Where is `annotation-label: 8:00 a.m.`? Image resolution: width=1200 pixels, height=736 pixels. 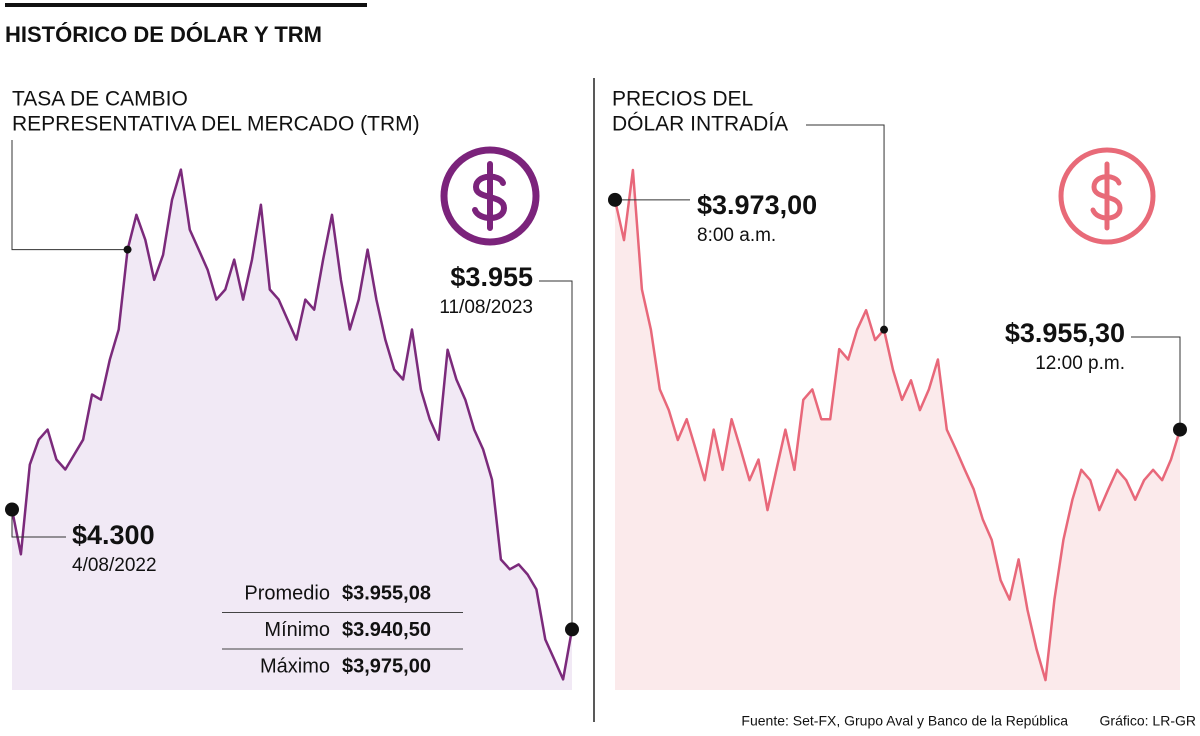 annotation-label: 8:00 a.m. is located at coordinates (736, 235).